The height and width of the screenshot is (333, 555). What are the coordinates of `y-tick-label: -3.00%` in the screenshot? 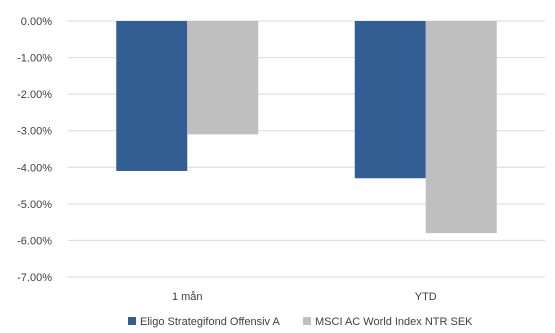 It's located at (34, 132).